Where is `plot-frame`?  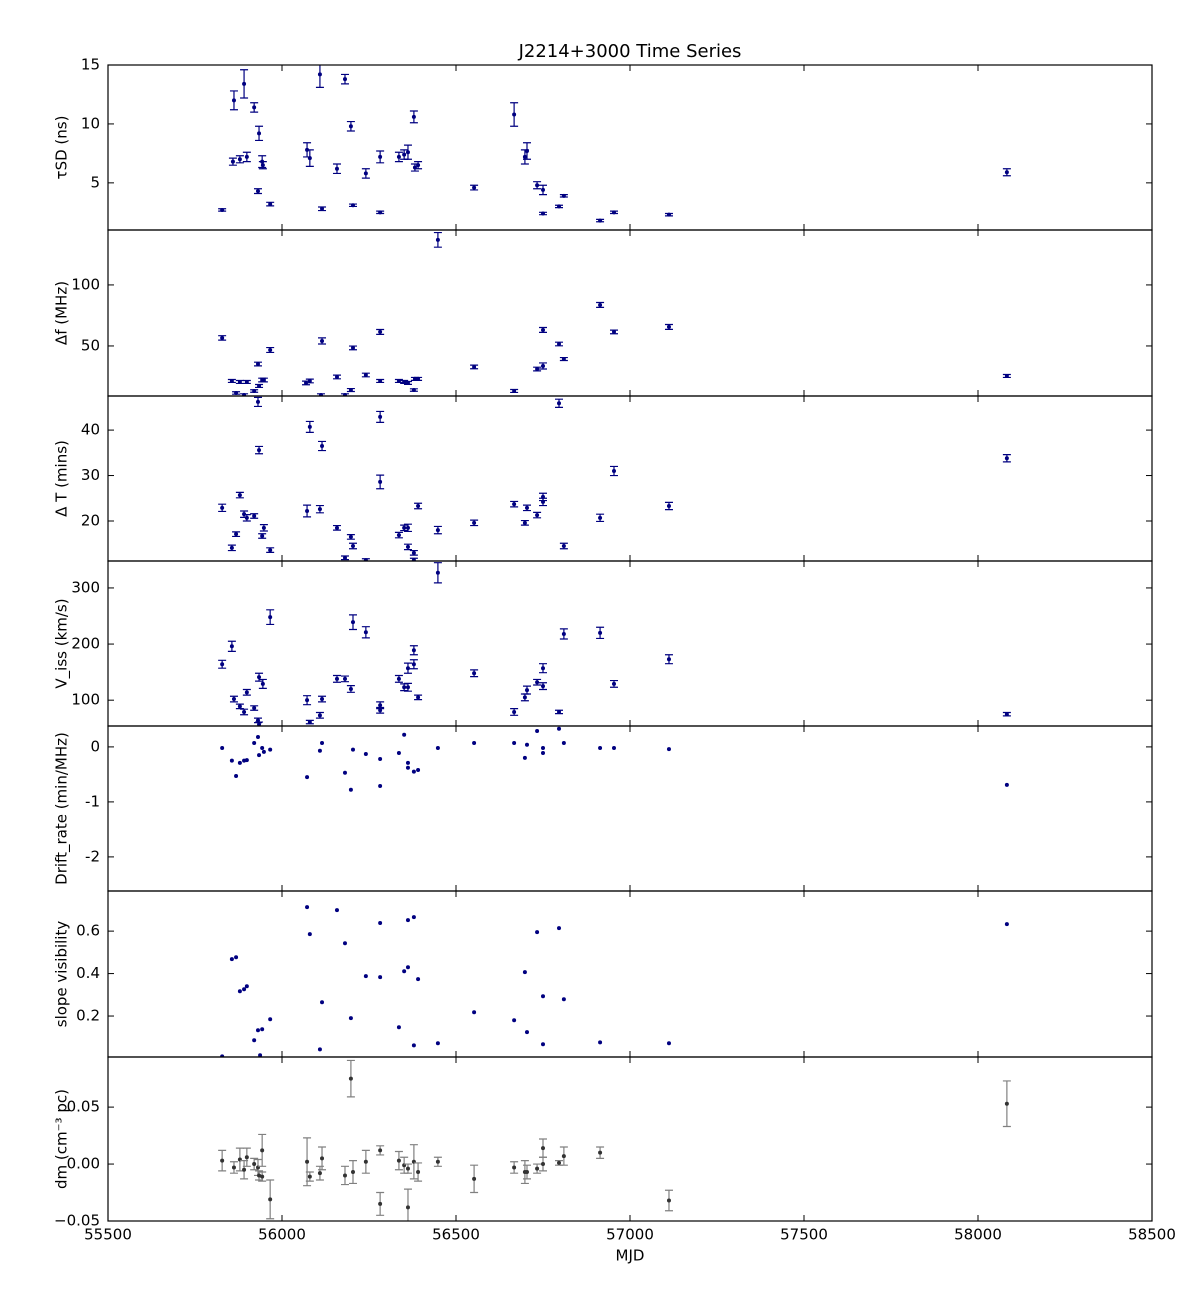
plot-frame is located at coordinates (630, 1139).